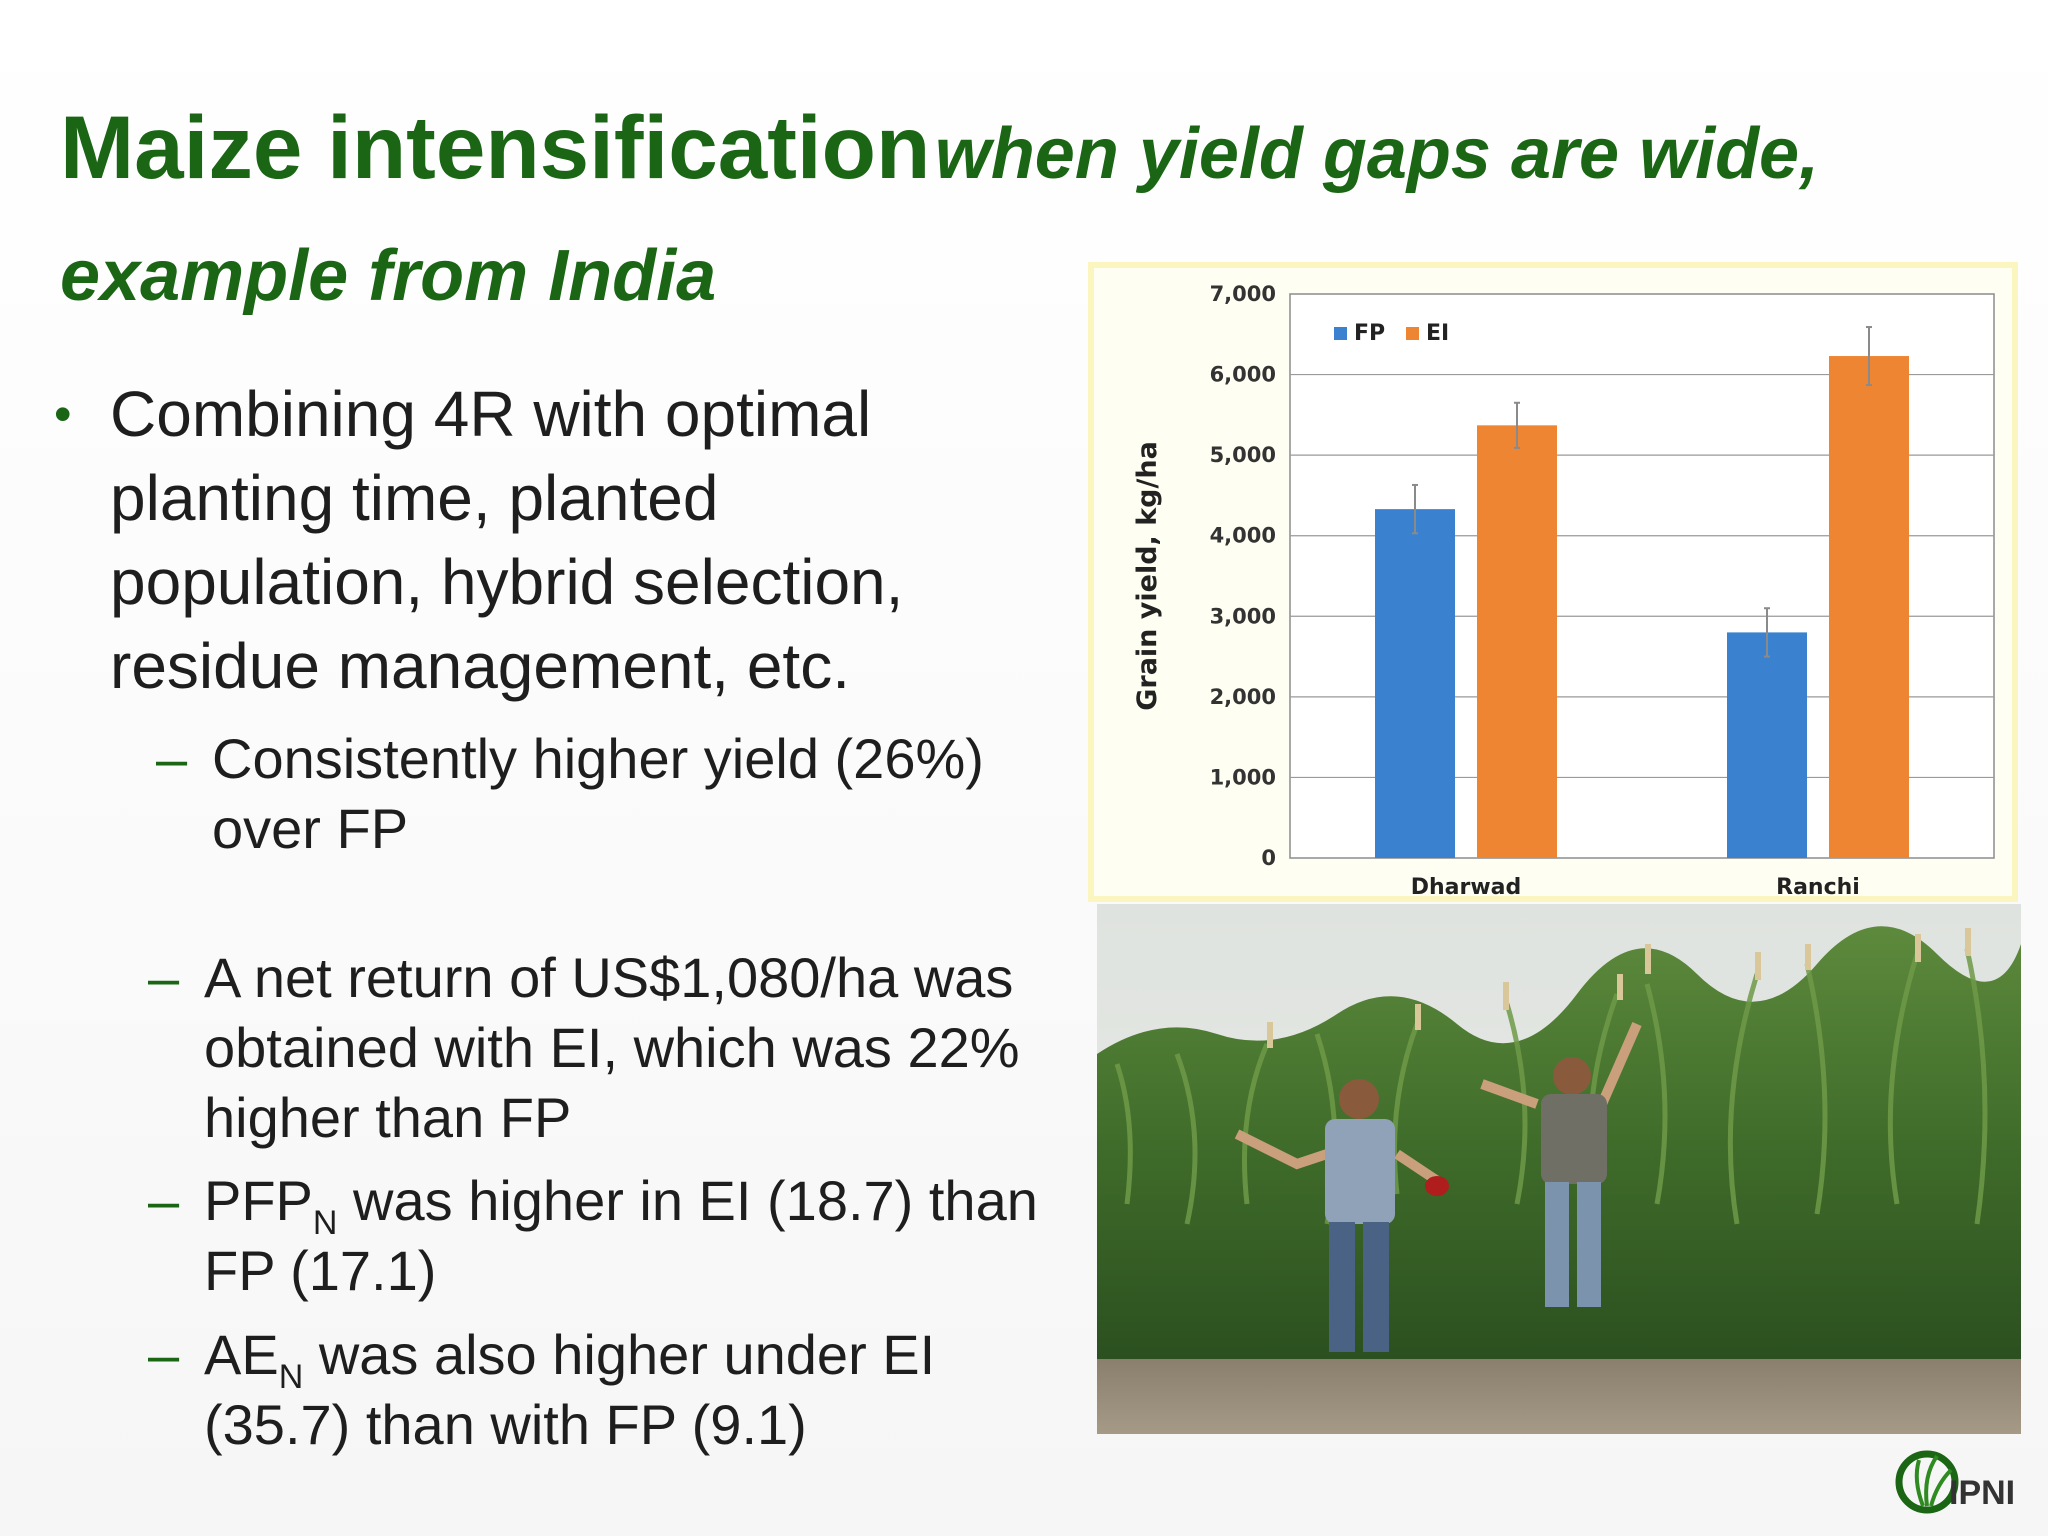 This screenshot has width=2048, height=1536. What do you see at coordinates (291, 1377) in the screenshot?
I see `aen-subscript: N` at bounding box center [291, 1377].